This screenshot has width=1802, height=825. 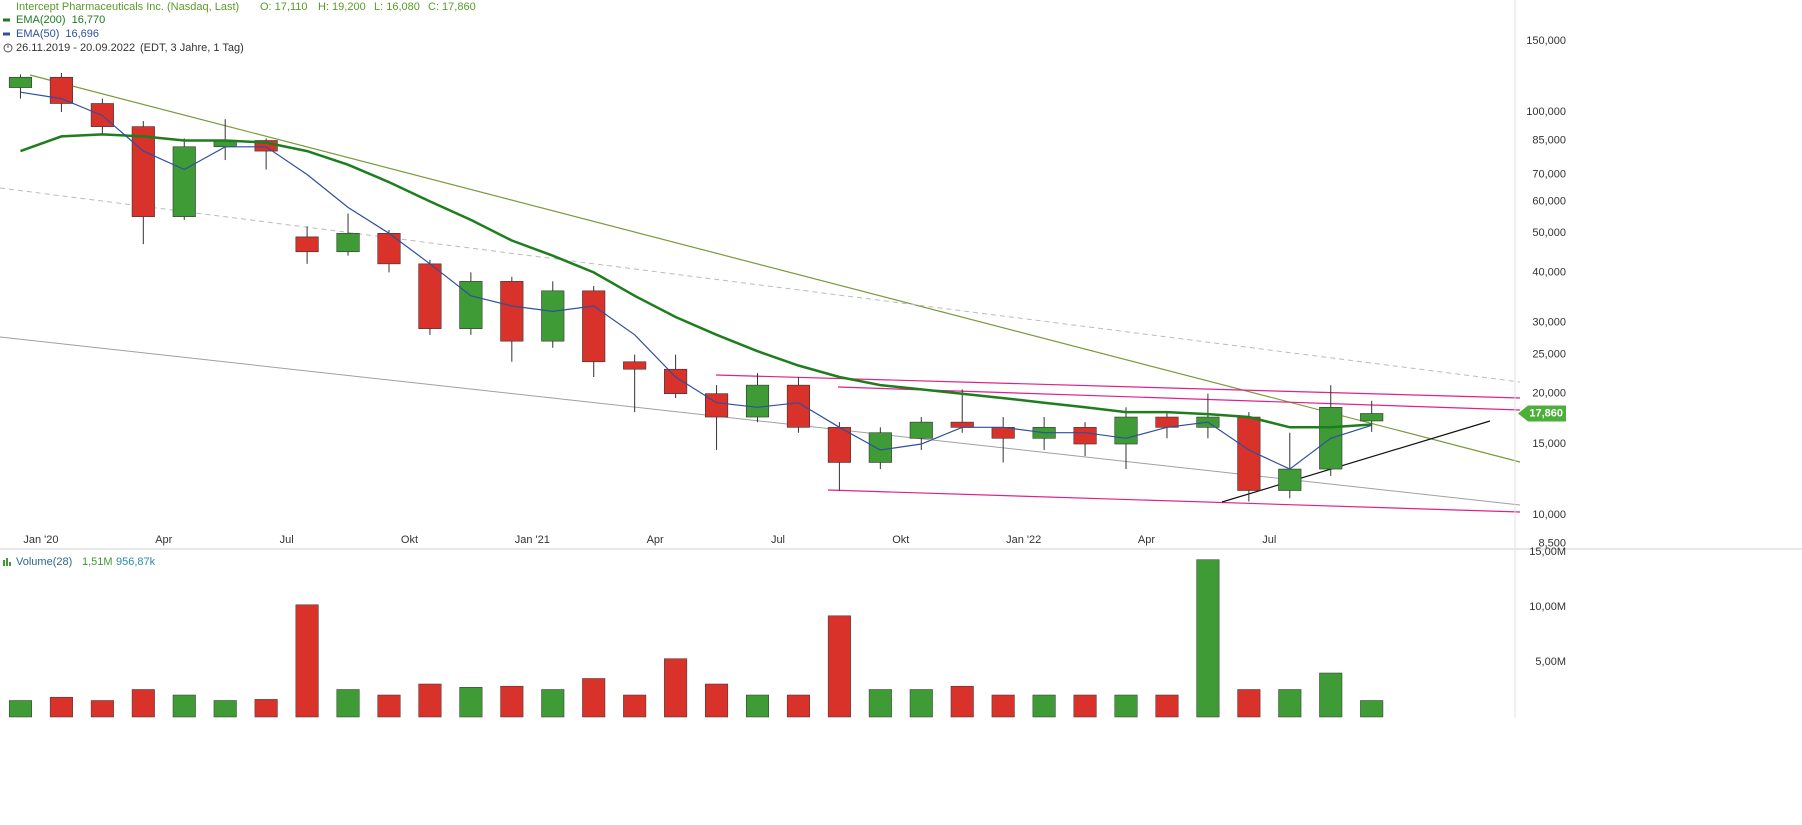 What do you see at coordinates (1549, 515) in the screenshot?
I see `y-tick-label: 10,000` at bounding box center [1549, 515].